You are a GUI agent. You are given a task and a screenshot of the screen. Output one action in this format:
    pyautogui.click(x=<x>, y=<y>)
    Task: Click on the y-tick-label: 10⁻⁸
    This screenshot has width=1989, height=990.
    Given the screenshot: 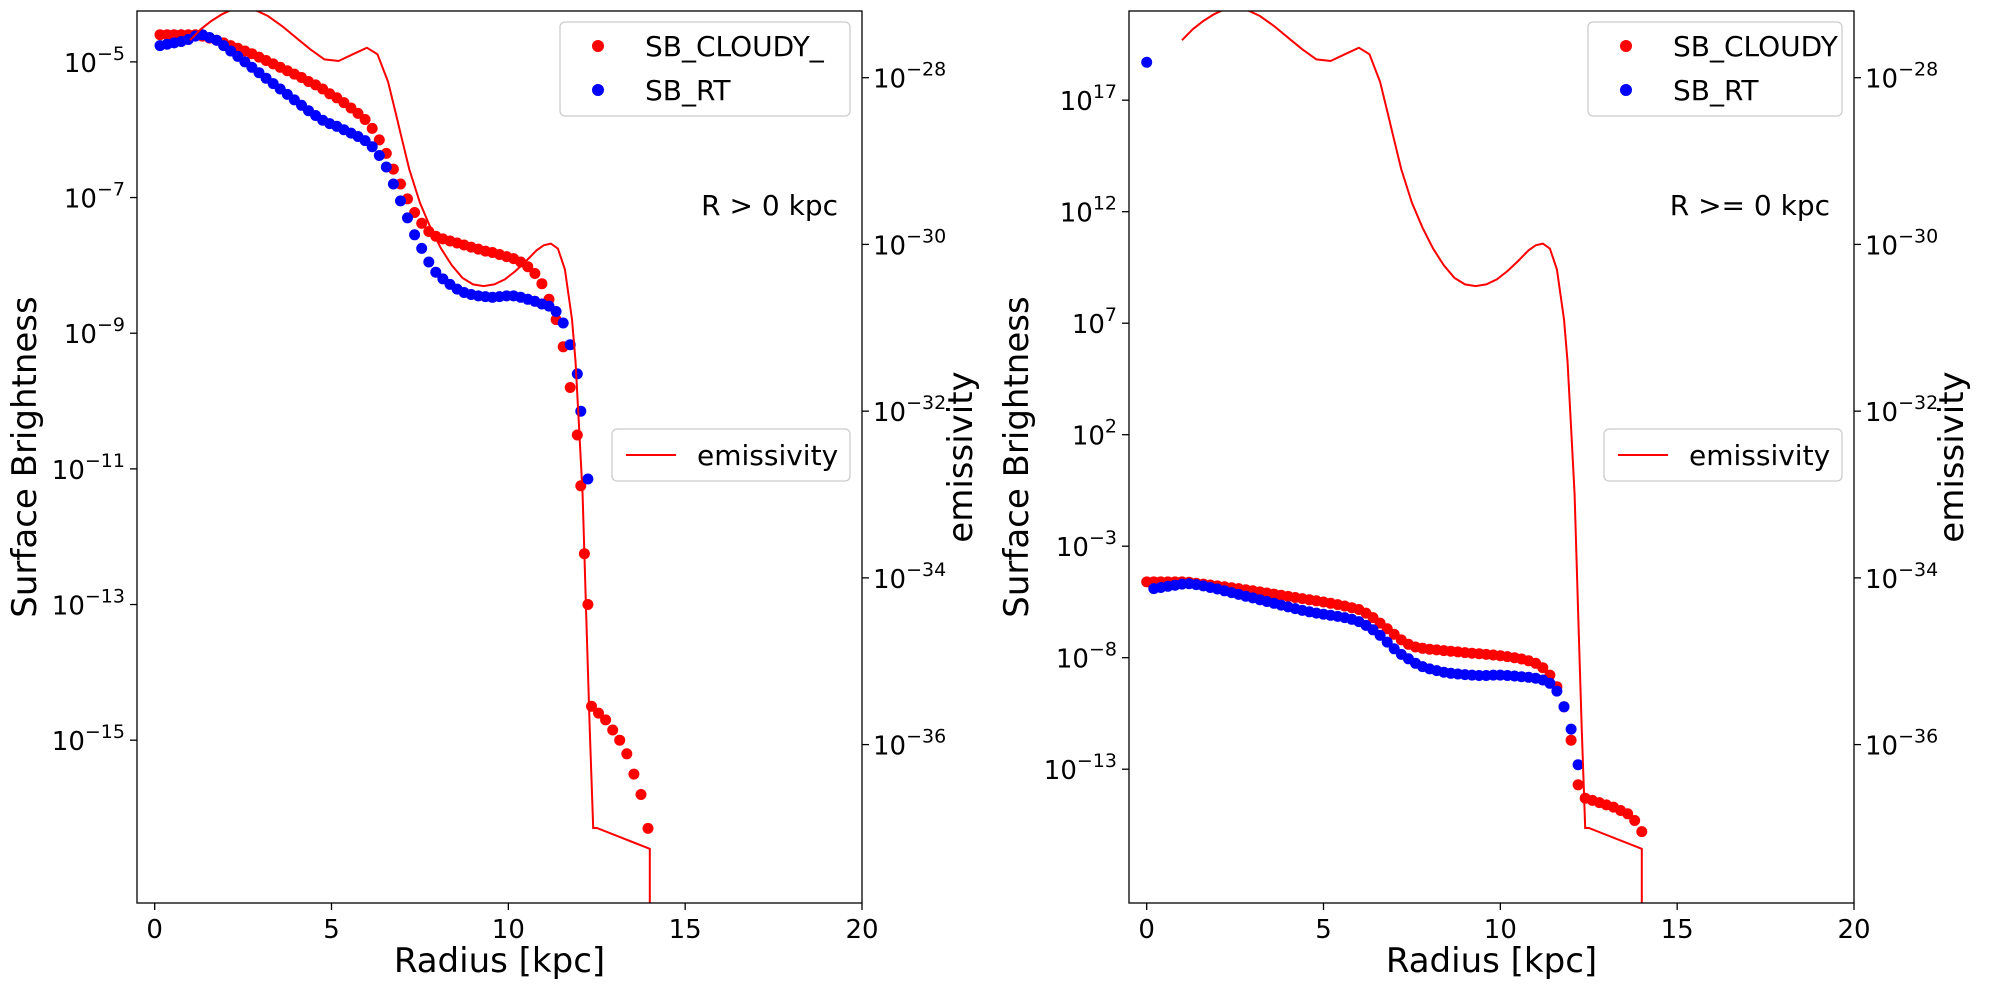 What is the action you would take?
    pyautogui.click(x=1086, y=657)
    